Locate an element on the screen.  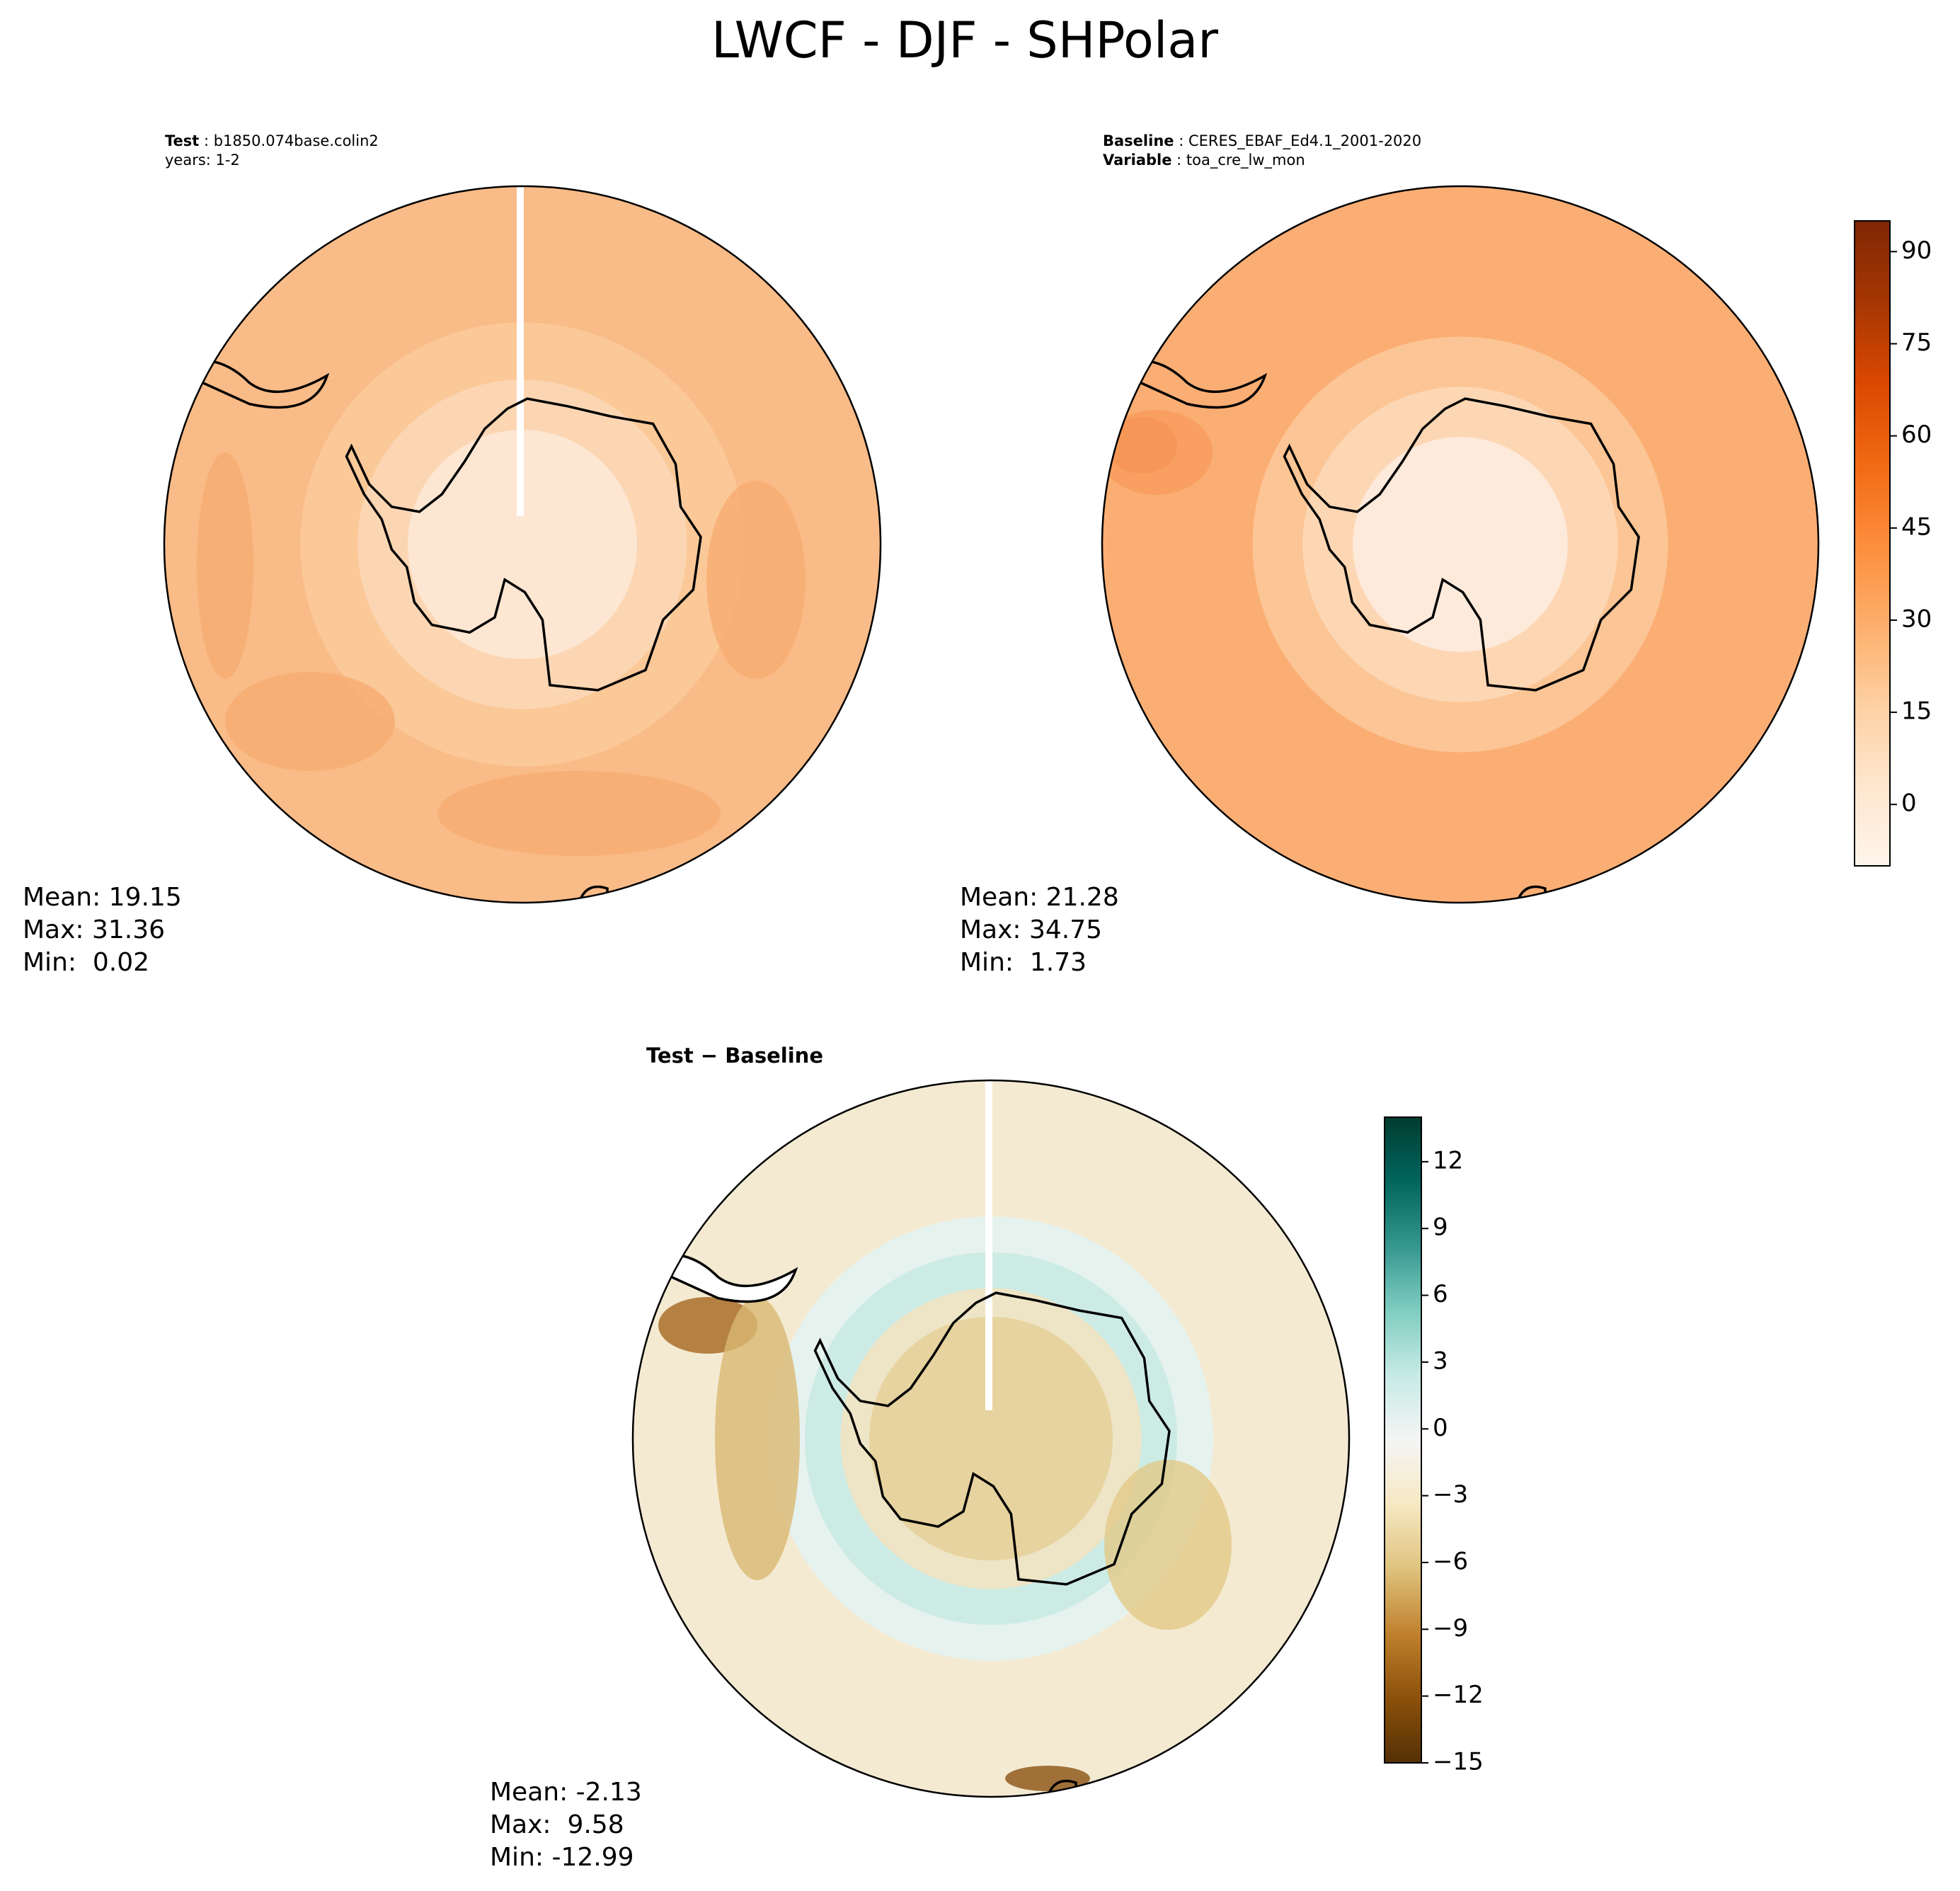
header-text: years: 1-2 is located at coordinates (202, 160).